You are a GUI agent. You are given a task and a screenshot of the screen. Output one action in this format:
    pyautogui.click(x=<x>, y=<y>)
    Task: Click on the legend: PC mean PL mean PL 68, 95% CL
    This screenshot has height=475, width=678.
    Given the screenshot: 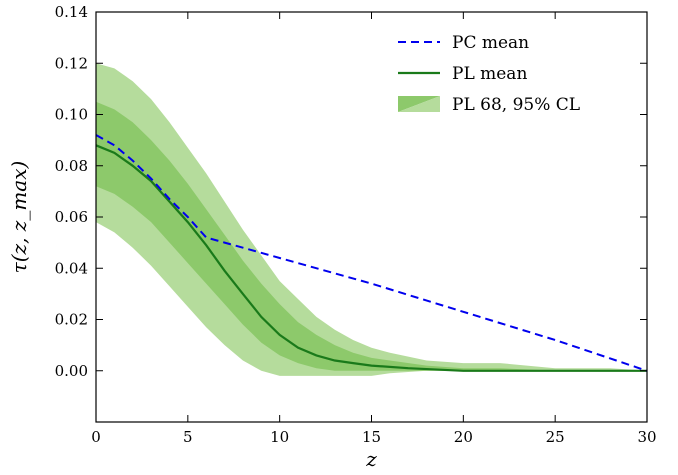 What is the action you would take?
    pyautogui.click(x=489, y=74)
    